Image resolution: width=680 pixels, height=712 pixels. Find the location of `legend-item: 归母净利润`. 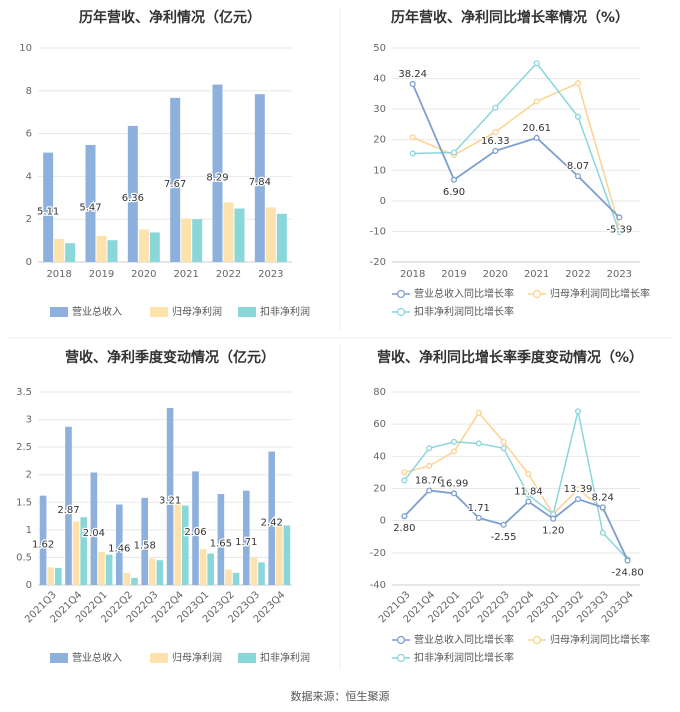

legend-item: 归母净利润 is located at coordinates (186, 657).